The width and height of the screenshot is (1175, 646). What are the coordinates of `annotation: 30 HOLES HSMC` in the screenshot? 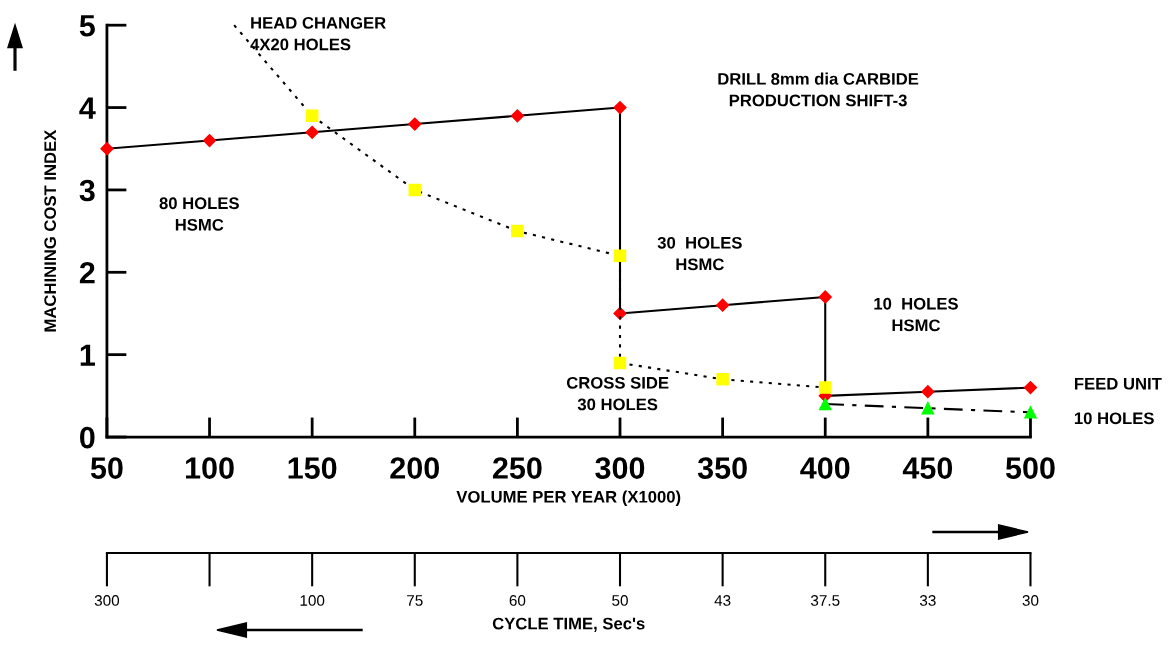 It's located at (699, 253).